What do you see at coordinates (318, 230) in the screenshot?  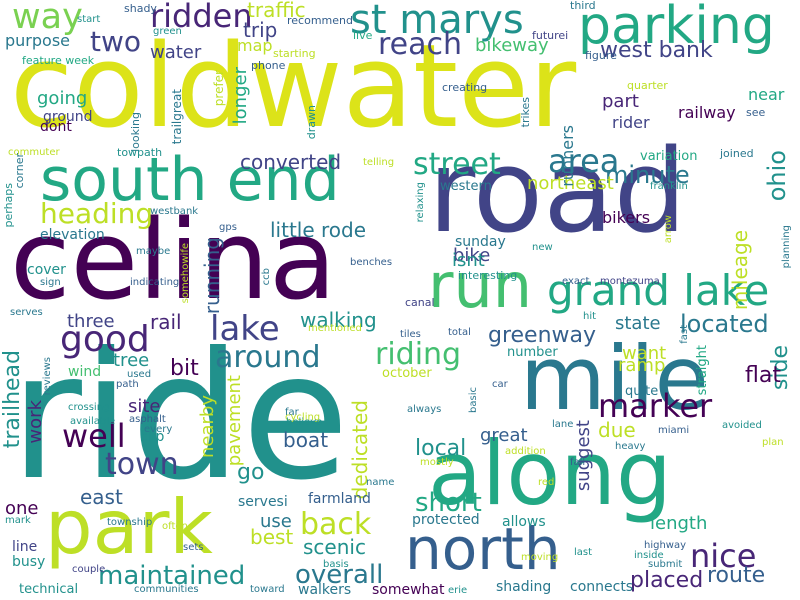 I see `word-little-rode: little rode` at bounding box center [318, 230].